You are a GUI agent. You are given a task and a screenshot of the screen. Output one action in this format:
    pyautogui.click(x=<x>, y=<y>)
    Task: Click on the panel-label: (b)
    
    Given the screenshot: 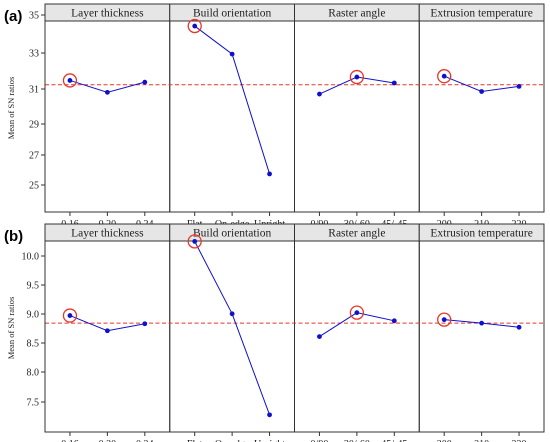 What is the action you would take?
    pyautogui.click(x=13, y=236)
    